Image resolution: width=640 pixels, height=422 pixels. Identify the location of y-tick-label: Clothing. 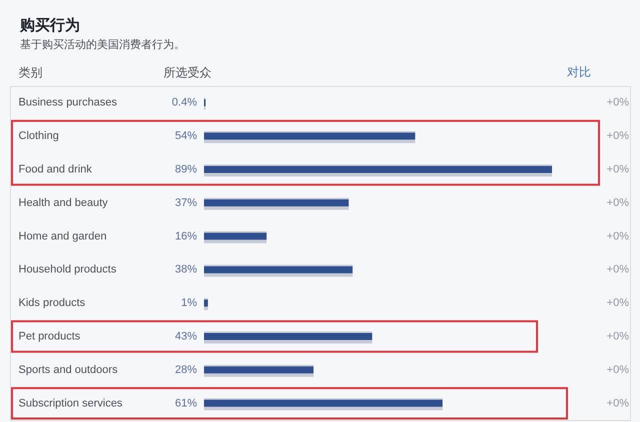
(38, 136).